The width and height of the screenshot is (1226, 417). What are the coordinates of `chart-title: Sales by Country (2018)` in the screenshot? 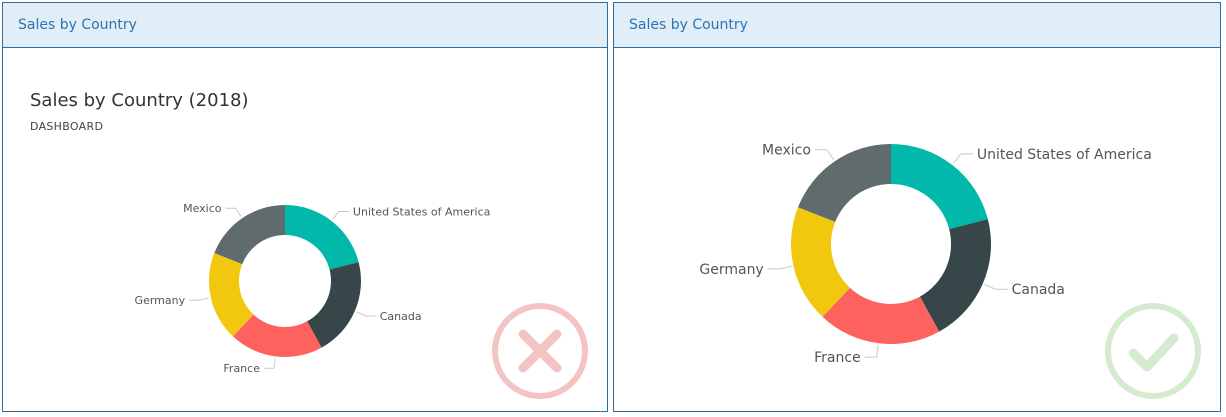 It's located at (139, 100).